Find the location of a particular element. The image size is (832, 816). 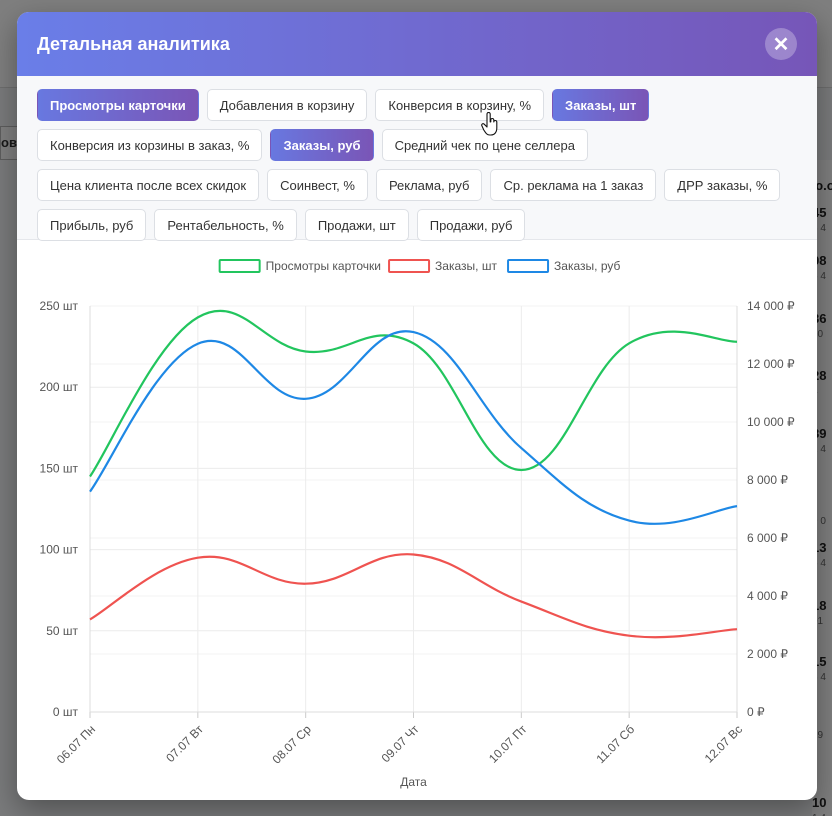

metric-filter-chip: Продажи, руб is located at coordinates (471, 225).